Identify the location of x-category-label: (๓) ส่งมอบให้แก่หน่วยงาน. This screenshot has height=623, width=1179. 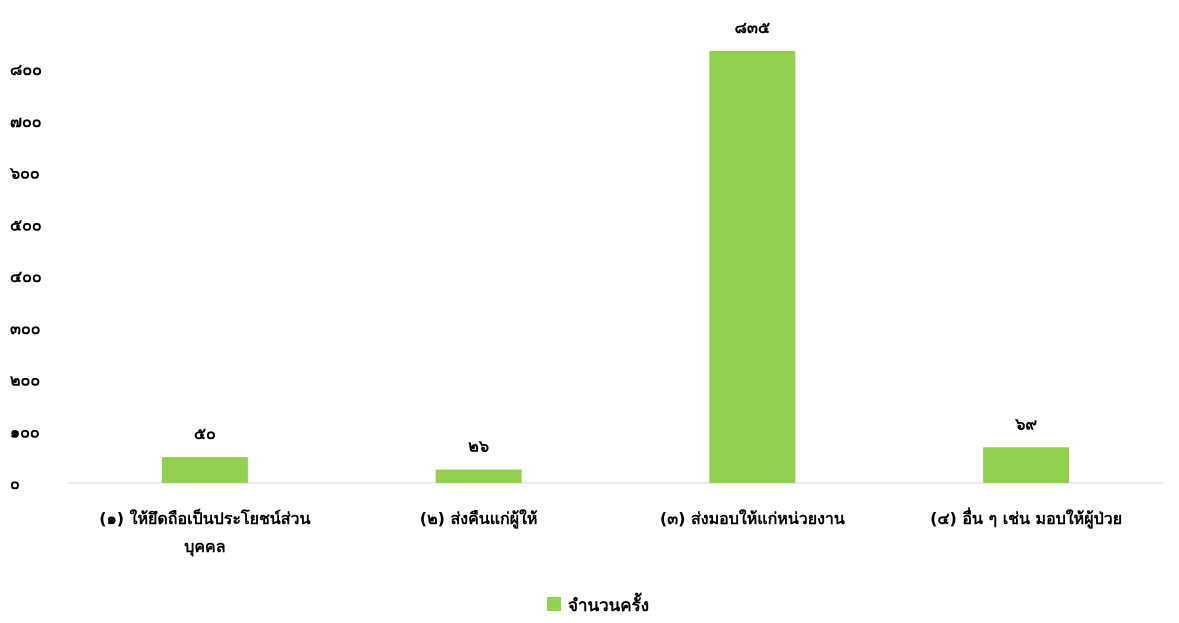
(752, 518).